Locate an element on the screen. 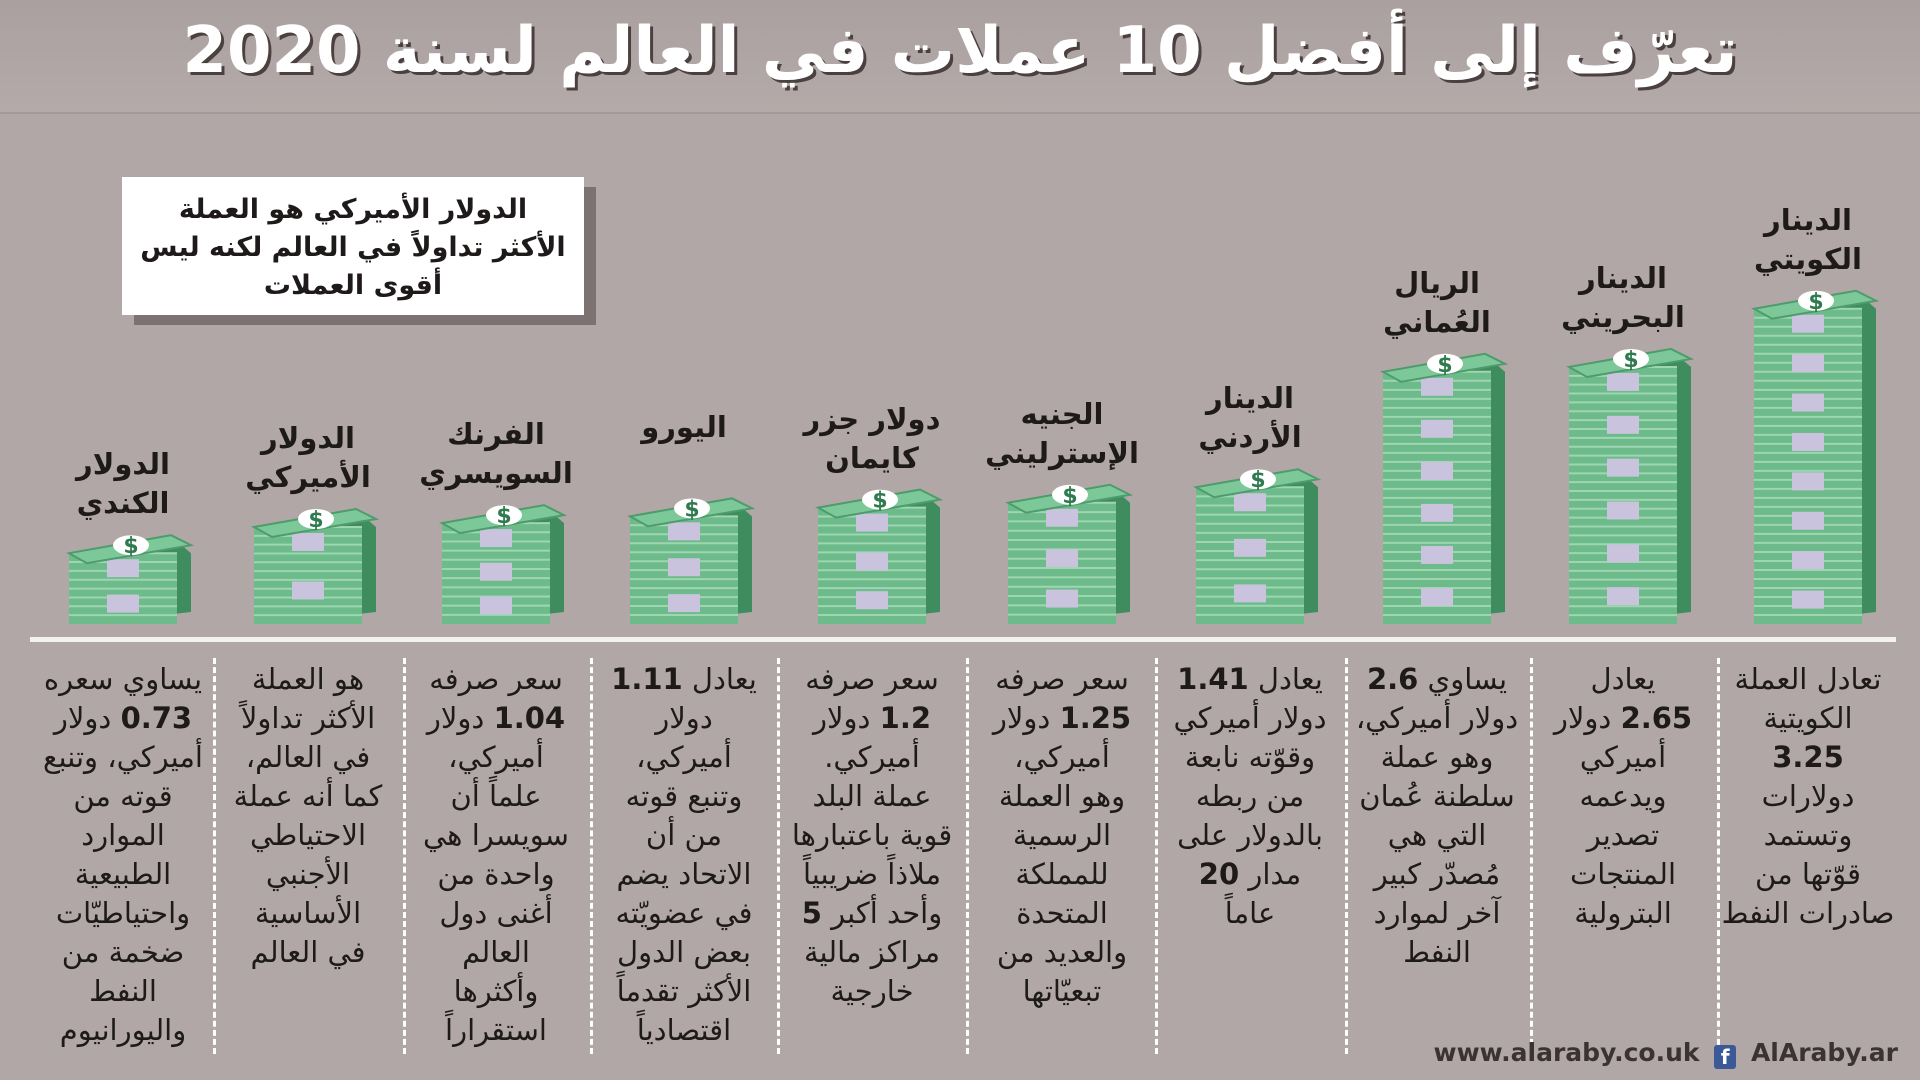 Image resolution: width=1920 pixels, height=1080 pixels. description-line: وتنبع قوته is located at coordinates (684, 796).